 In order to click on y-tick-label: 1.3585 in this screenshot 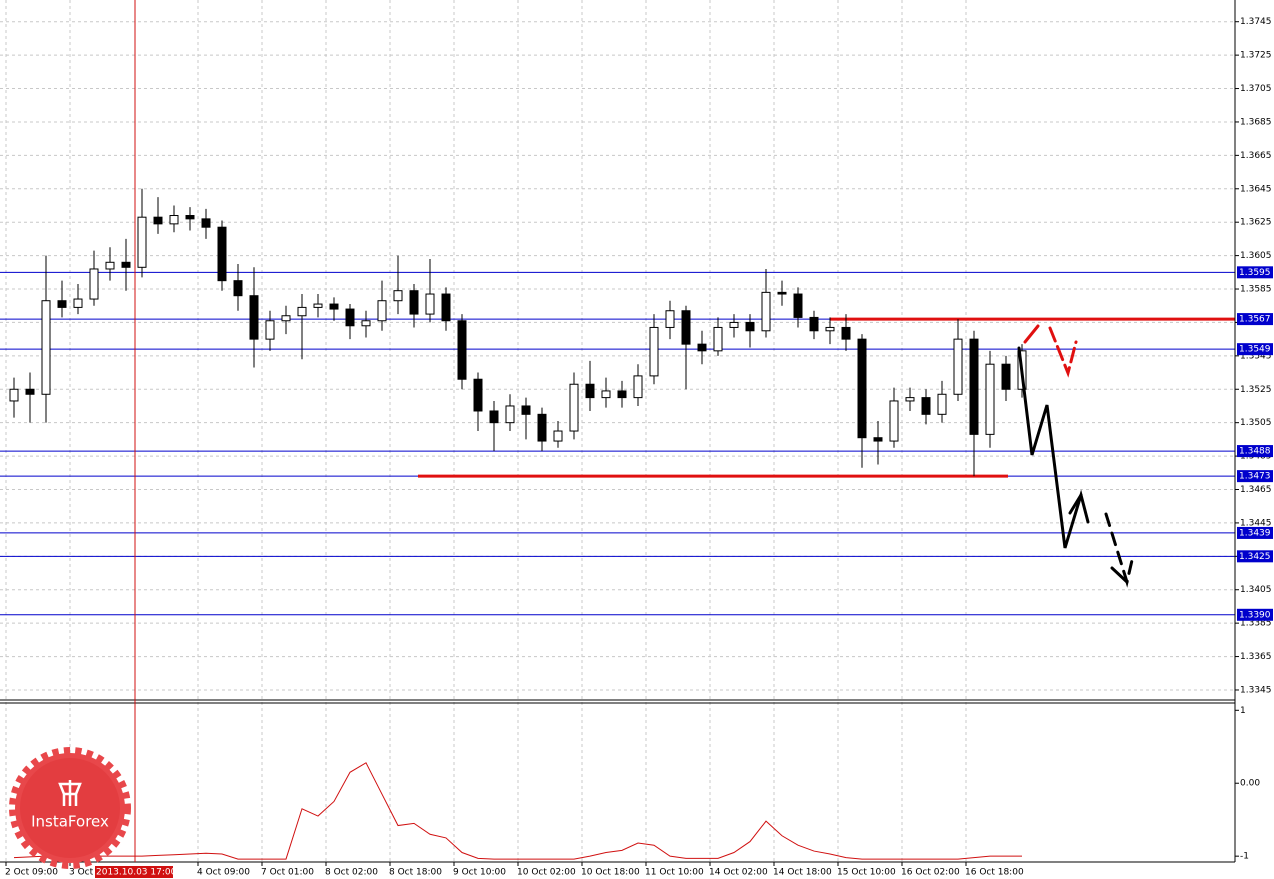, I will do `click(1256, 290)`.